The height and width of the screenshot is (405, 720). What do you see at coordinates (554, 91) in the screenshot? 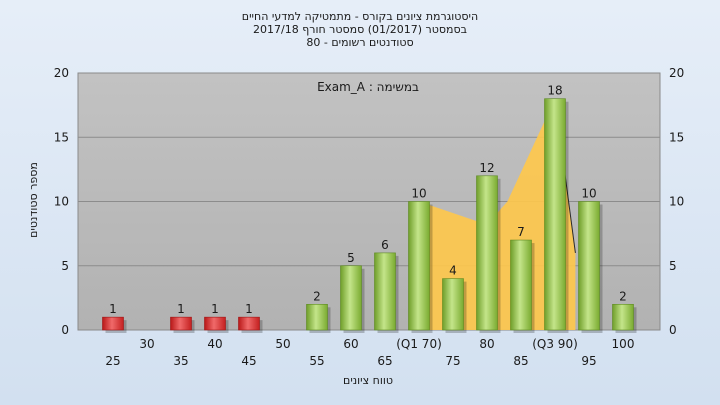
I see `bar-value-label: 18` at bounding box center [554, 91].